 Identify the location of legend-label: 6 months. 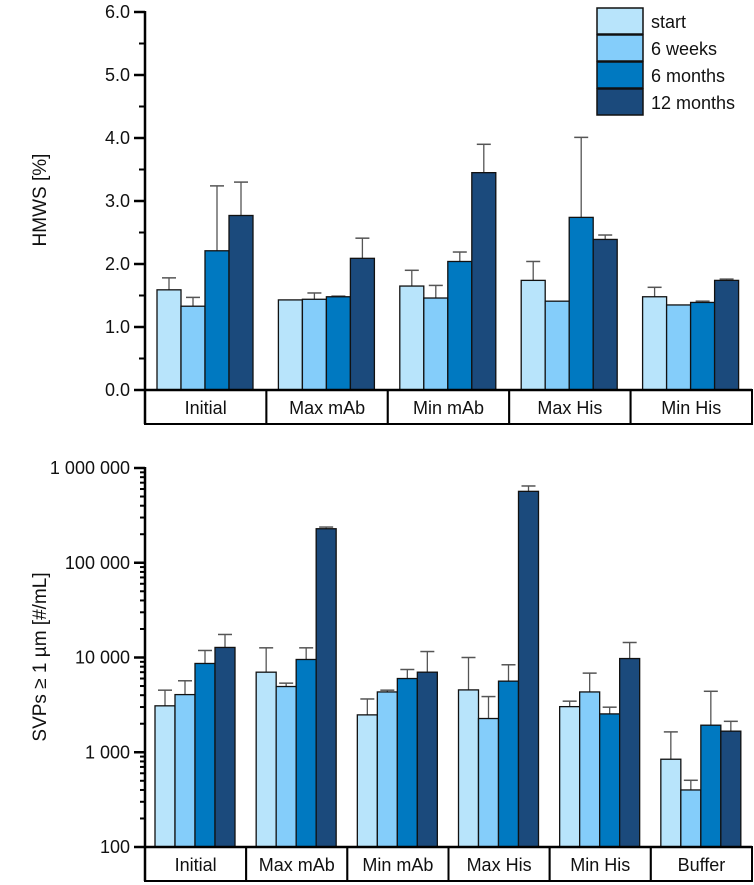
(688, 76).